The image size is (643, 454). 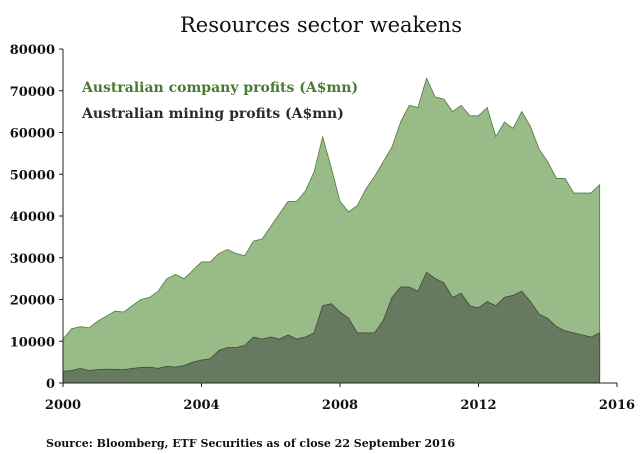 What do you see at coordinates (32, 92) in the screenshot?
I see `y-tick-label: 70000` at bounding box center [32, 92].